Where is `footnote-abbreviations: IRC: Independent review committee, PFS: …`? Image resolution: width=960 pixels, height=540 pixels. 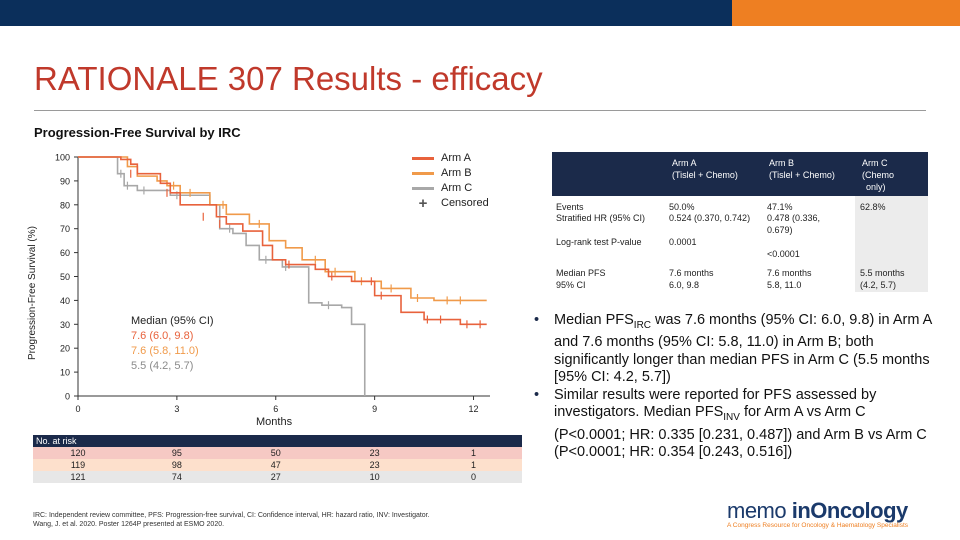
footnote-abbreviations: IRC: Independent review committee, PFS: … is located at coordinates (231, 515).